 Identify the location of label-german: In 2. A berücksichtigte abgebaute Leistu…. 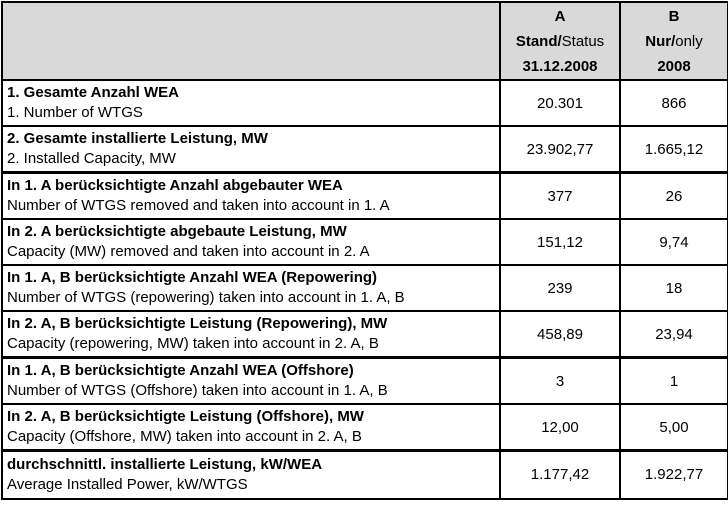
(177, 231).